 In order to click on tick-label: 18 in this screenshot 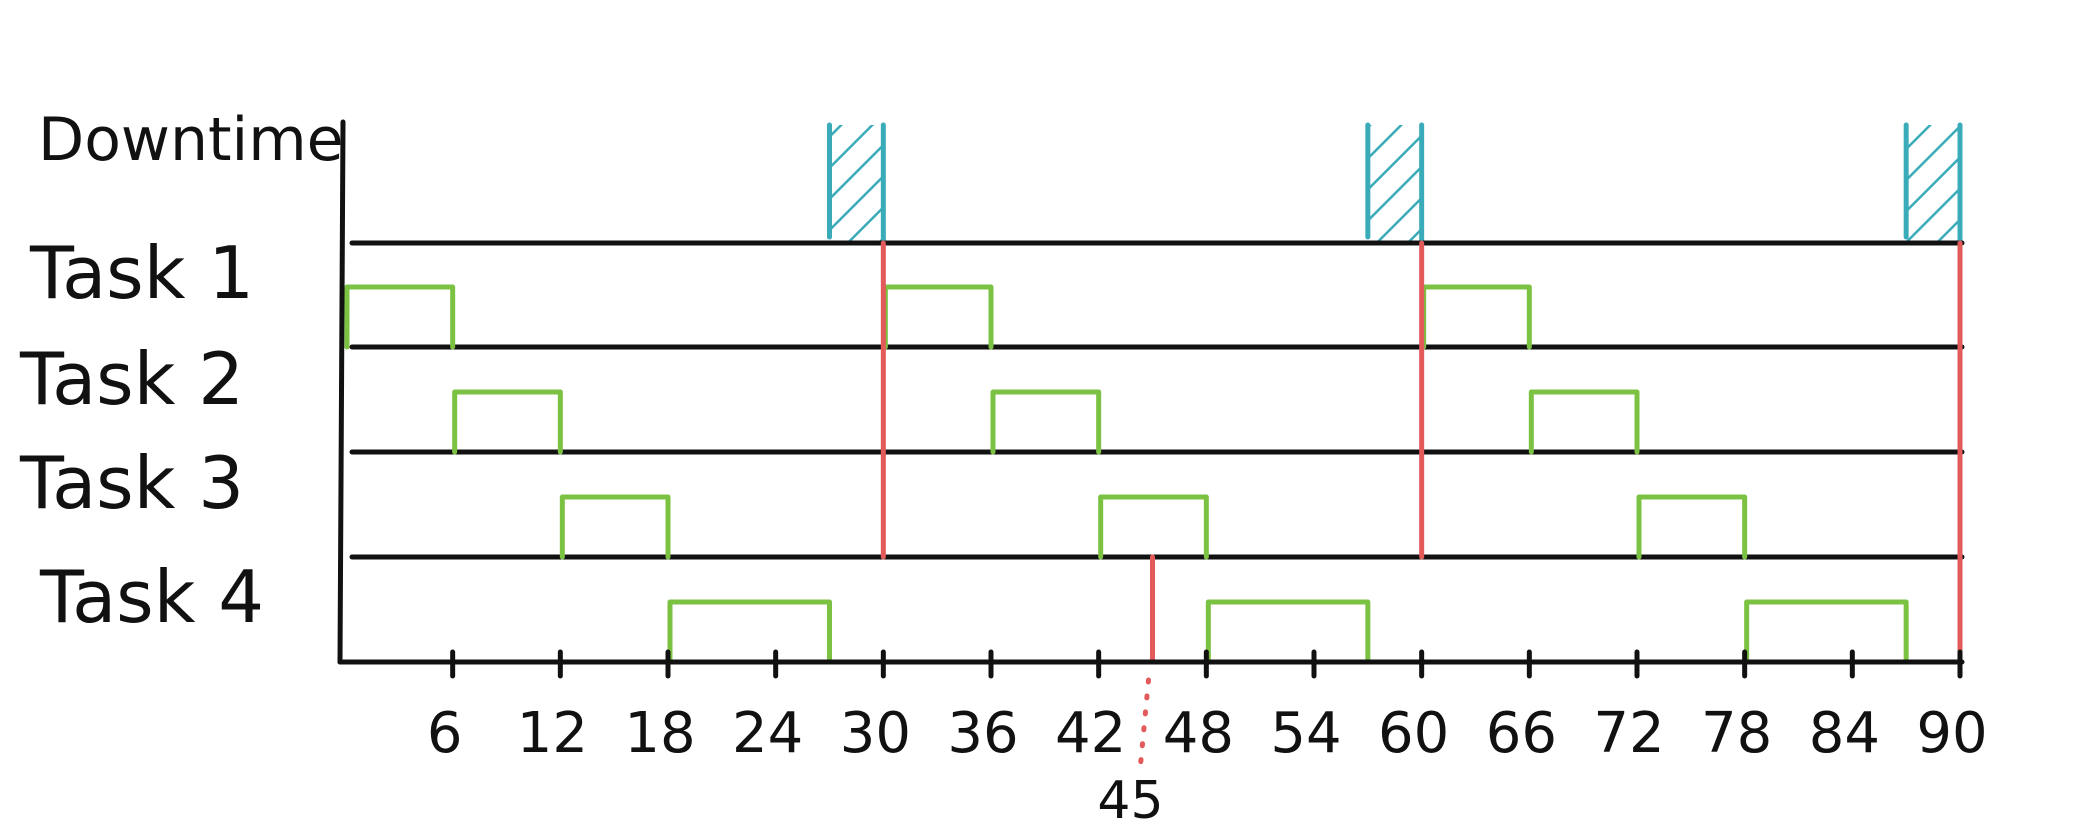, I will do `click(659, 733)`.